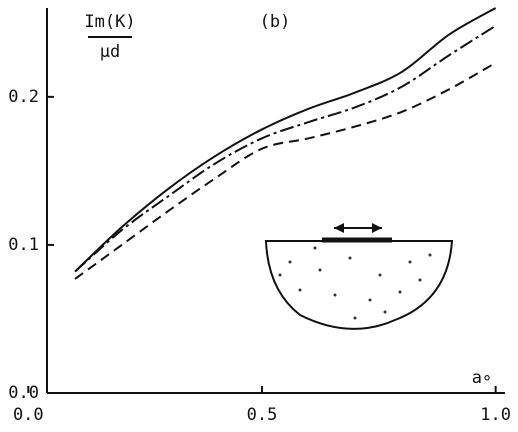 The height and width of the screenshot is (432, 518). What do you see at coordinates (28, 415) in the screenshot?
I see `x-tick-label: 0.0` at bounding box center [28, 415].